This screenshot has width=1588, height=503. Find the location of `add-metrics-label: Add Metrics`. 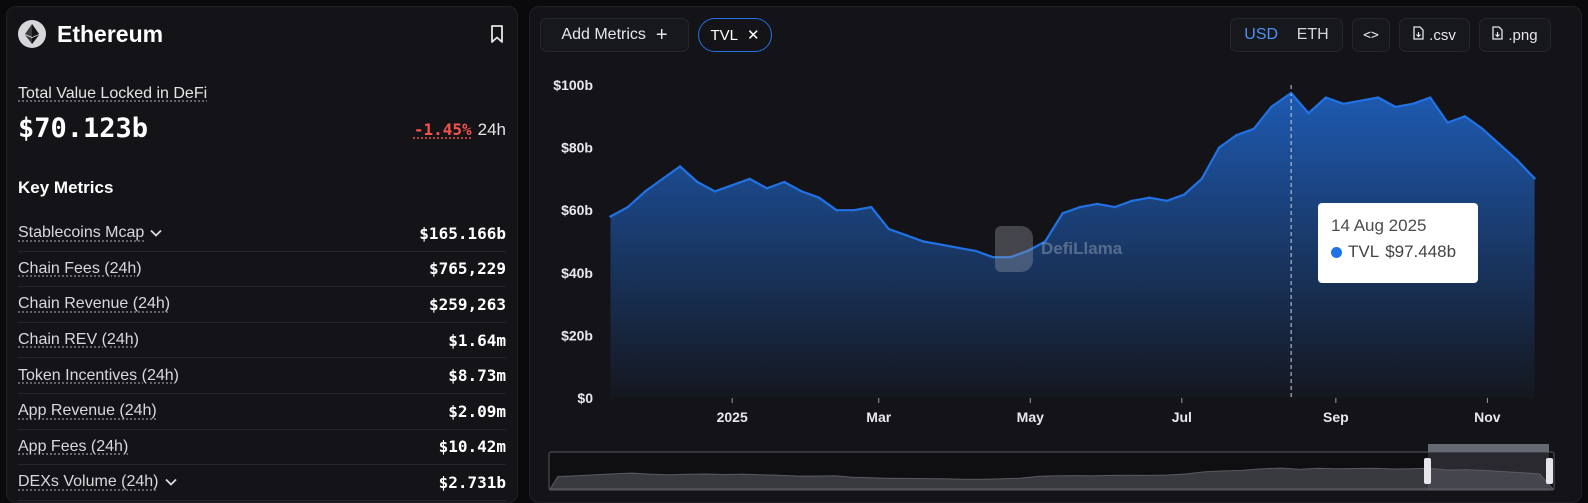

add-metrics-label: Add Metrics is located at coordinates (603, 34).